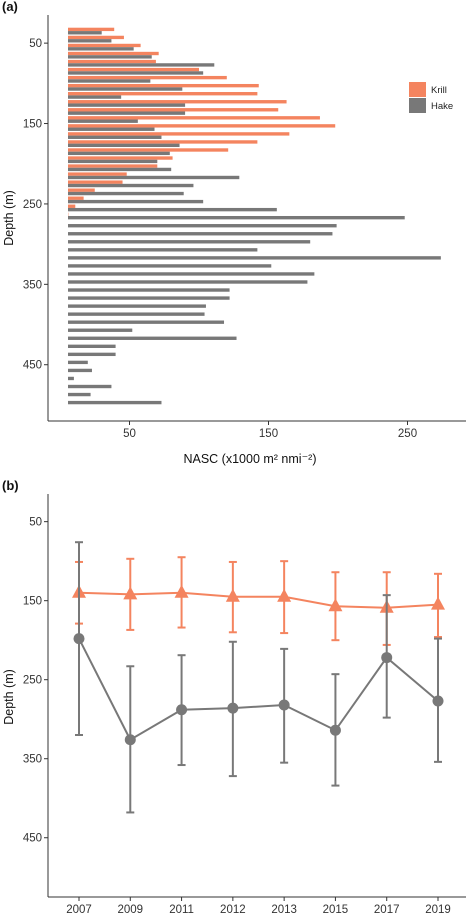 The height and width of the screenshot is (917, 474). I want to click on x-tick-label: 2017, so click(387, 910).